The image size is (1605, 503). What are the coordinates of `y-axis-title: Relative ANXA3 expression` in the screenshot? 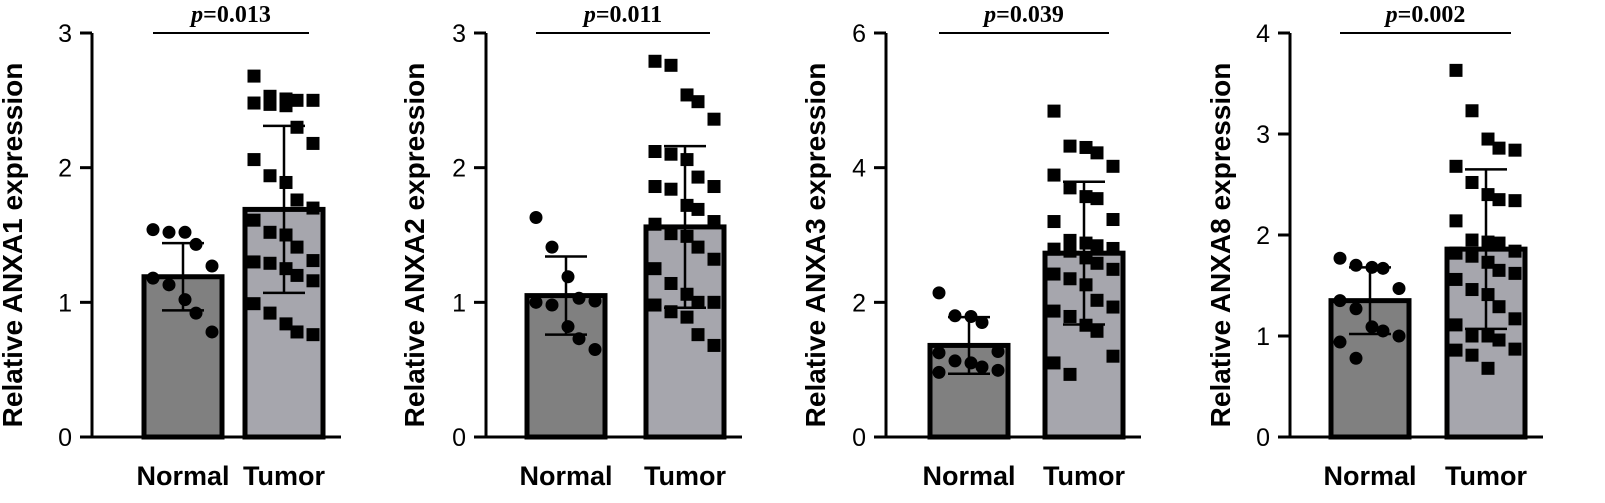 It's located at (815, 245).